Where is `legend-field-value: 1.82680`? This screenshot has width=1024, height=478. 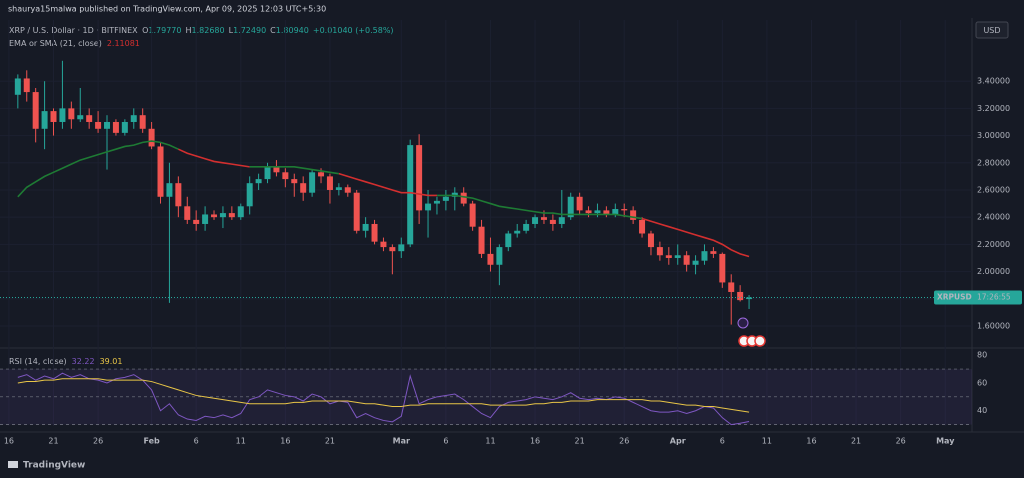 legend-field-value: 1.82680 is located at coordinates (208, 30).